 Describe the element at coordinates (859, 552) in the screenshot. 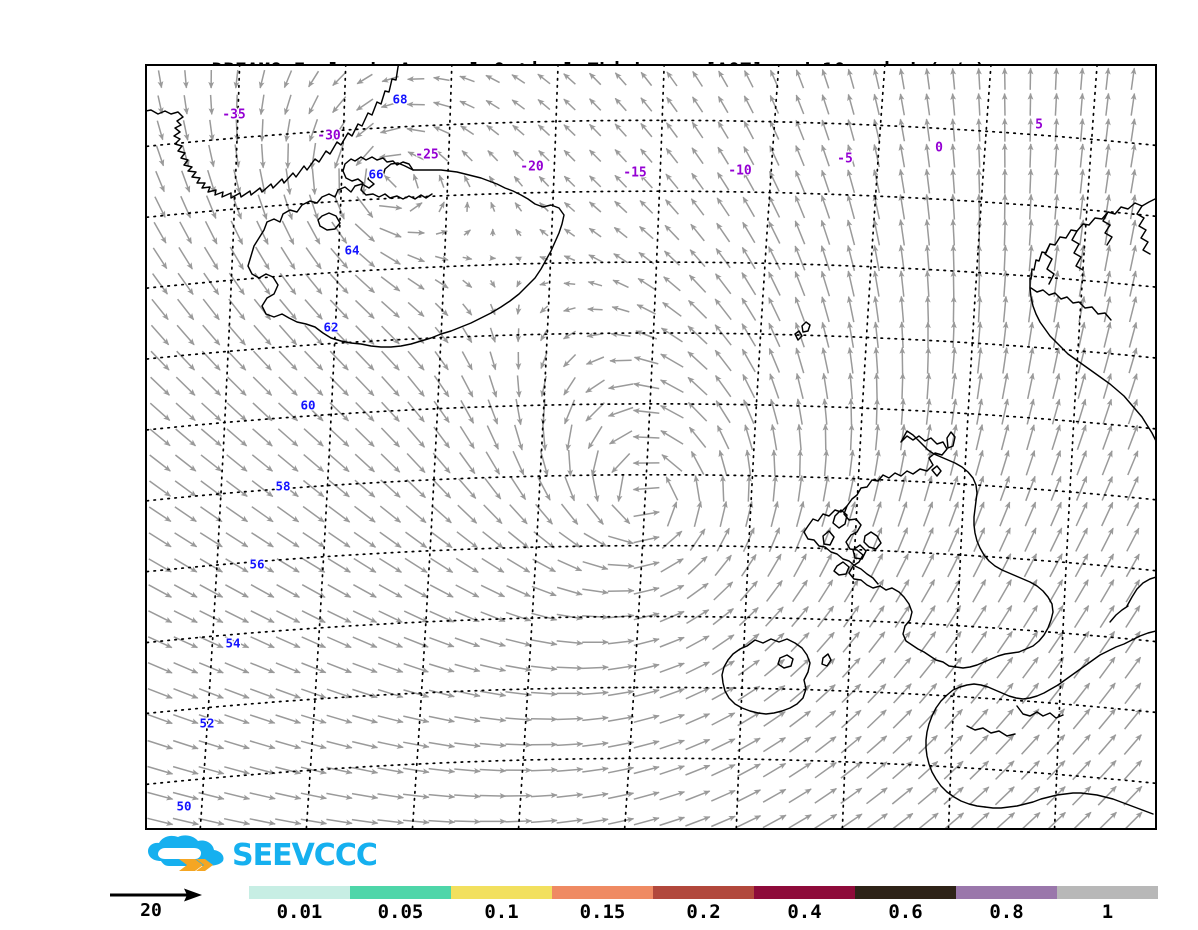

I see `coast-skye` at that location.